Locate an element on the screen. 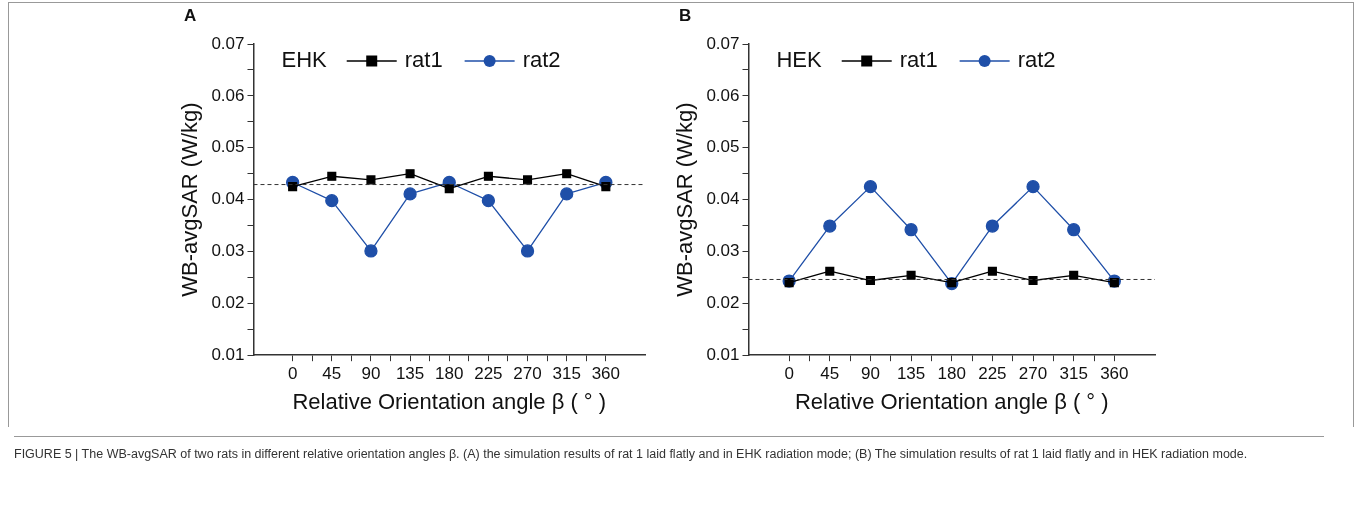 The width and height of the screenshot is (1360, 523). chart-title: A is located at coordinates (190, 16).